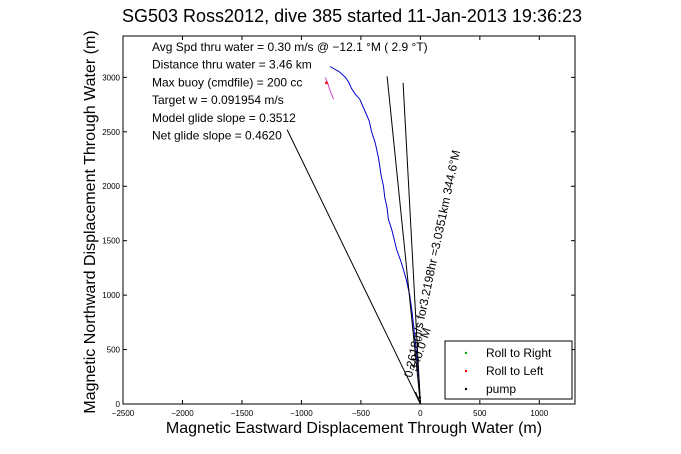 This screenshot has width=681, height=454. Describe the element at coordinates (420, 413) in the screenshot. I see `x-tick-label: 0` at that location.